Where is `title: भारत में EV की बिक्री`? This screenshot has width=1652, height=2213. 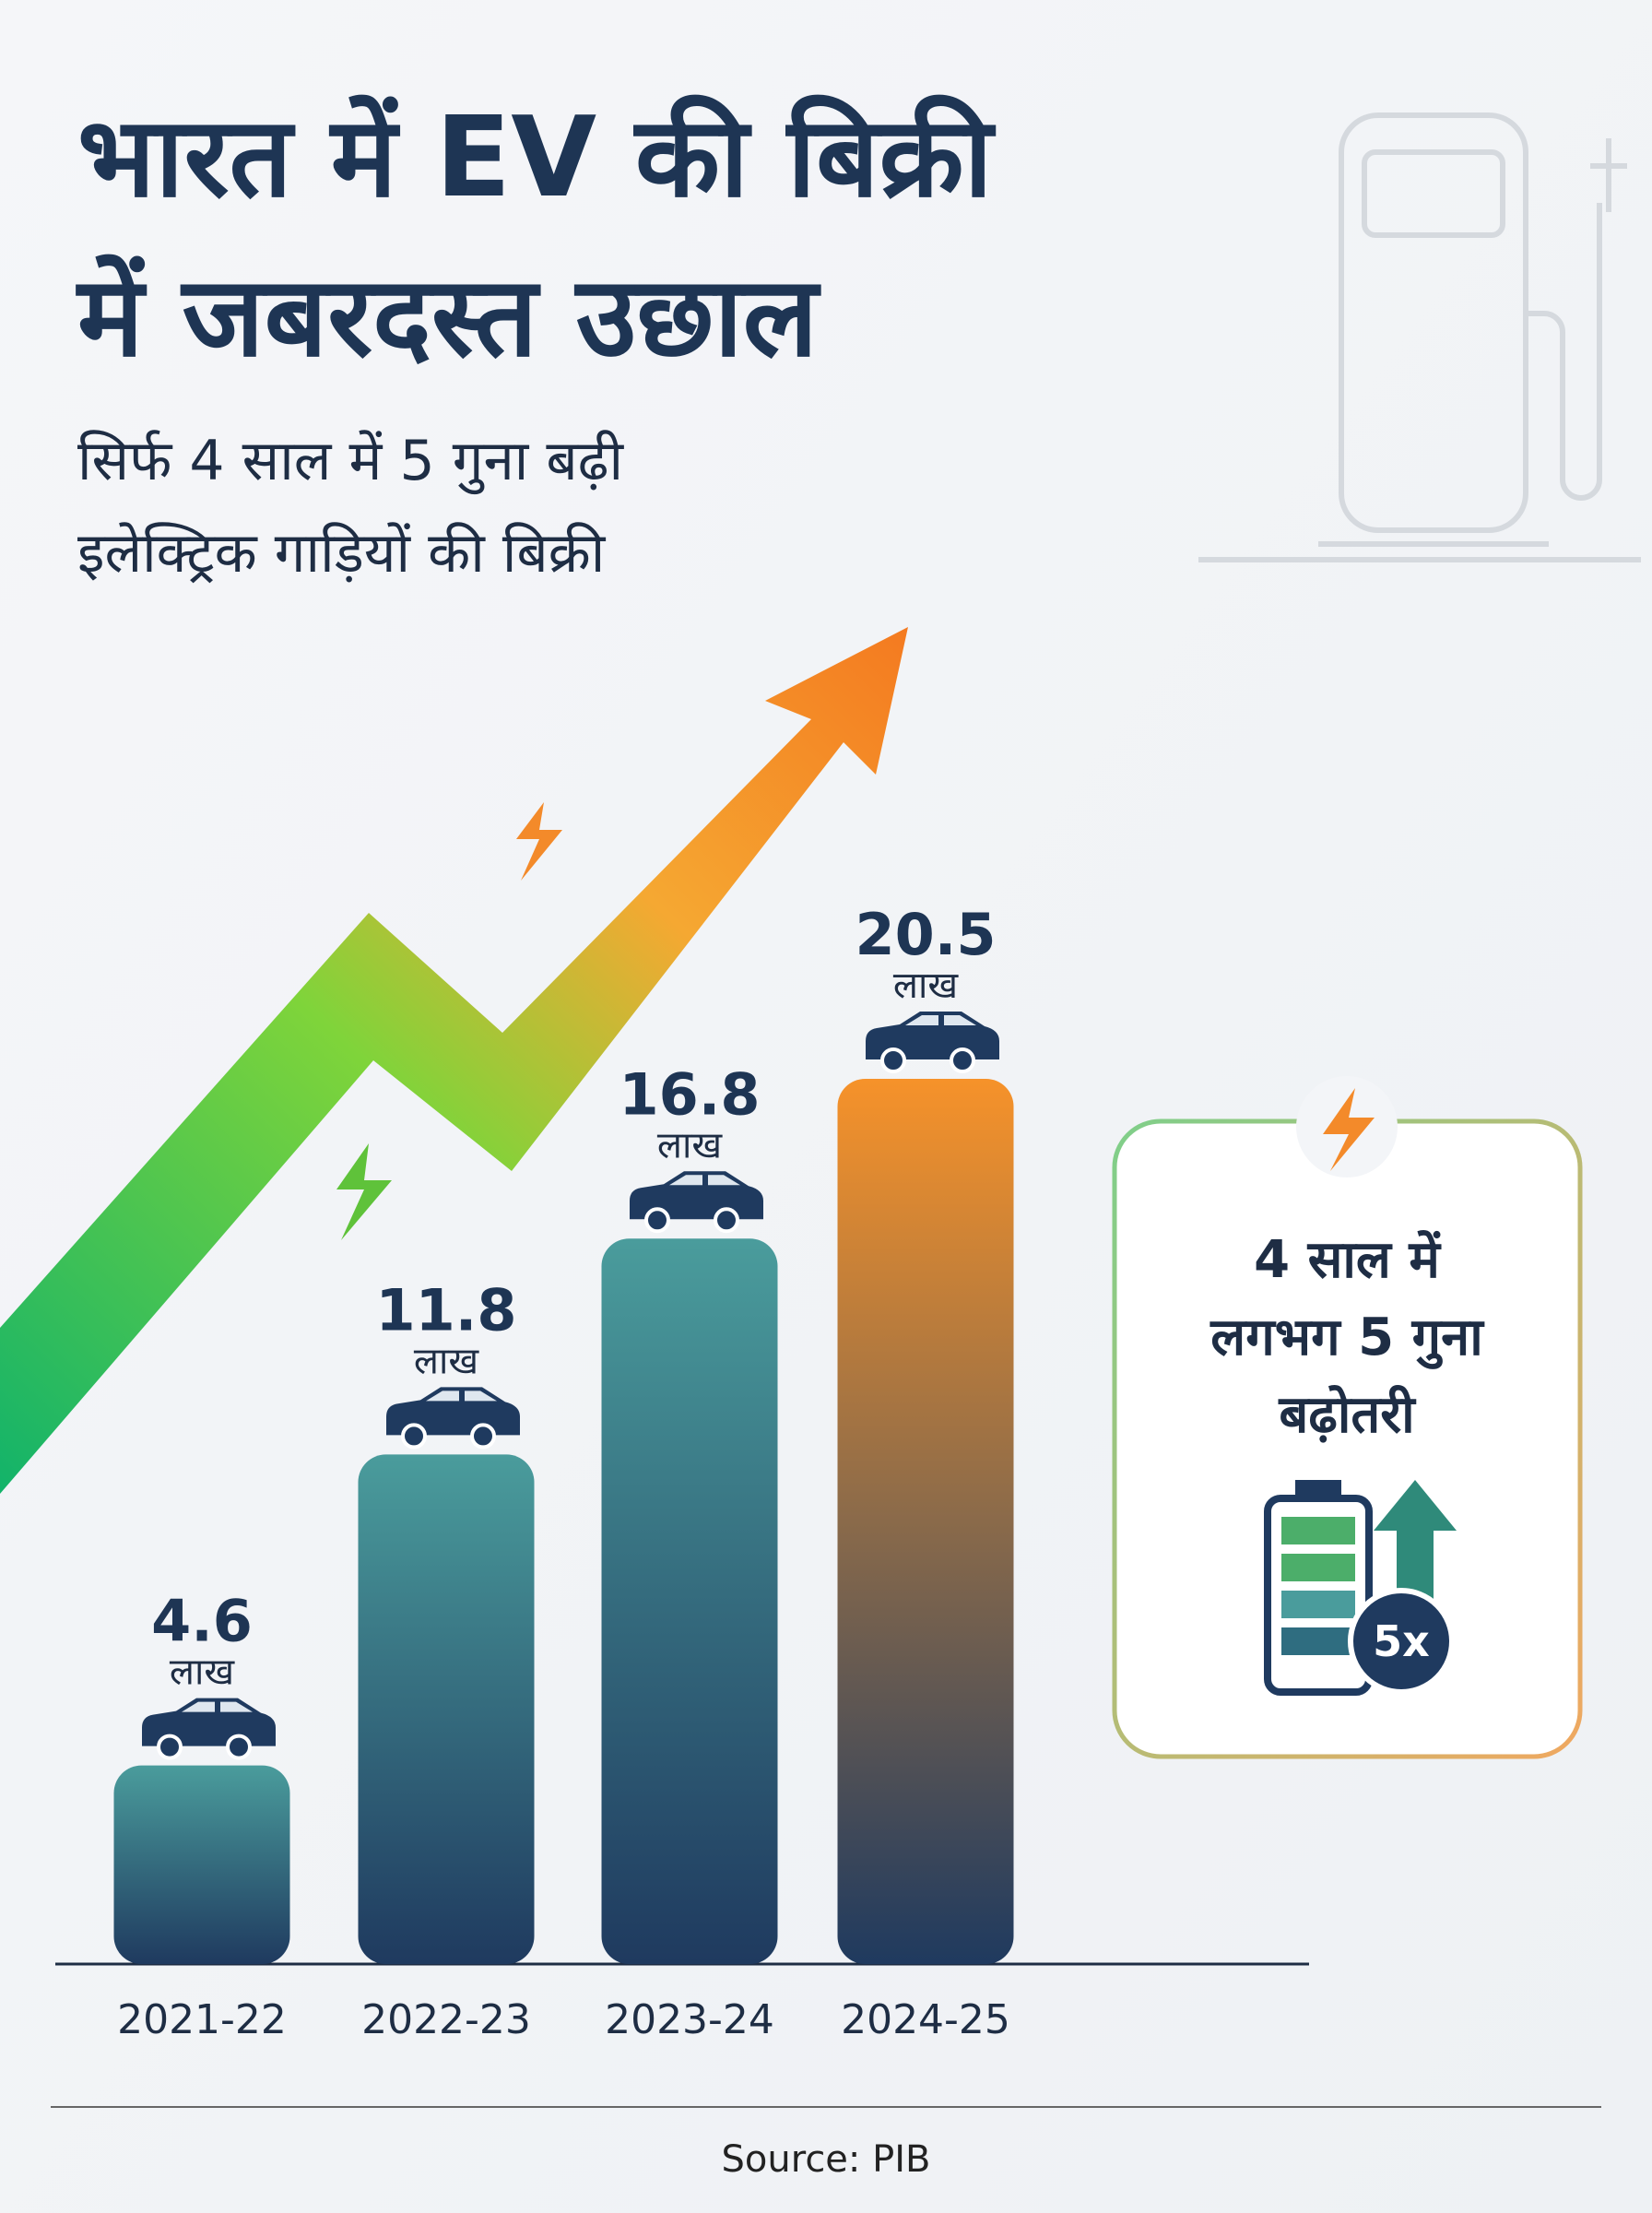 title: भारत में EV की बिक्री is located at coordinates (537, 158).